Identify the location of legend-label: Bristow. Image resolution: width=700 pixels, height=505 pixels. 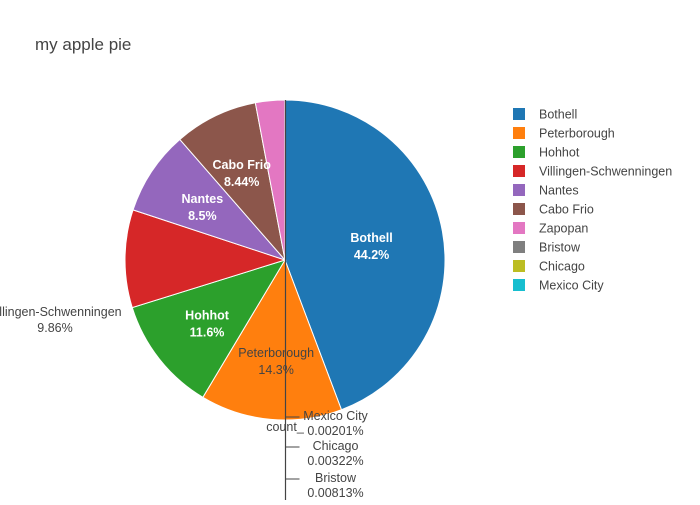
(560, 248).